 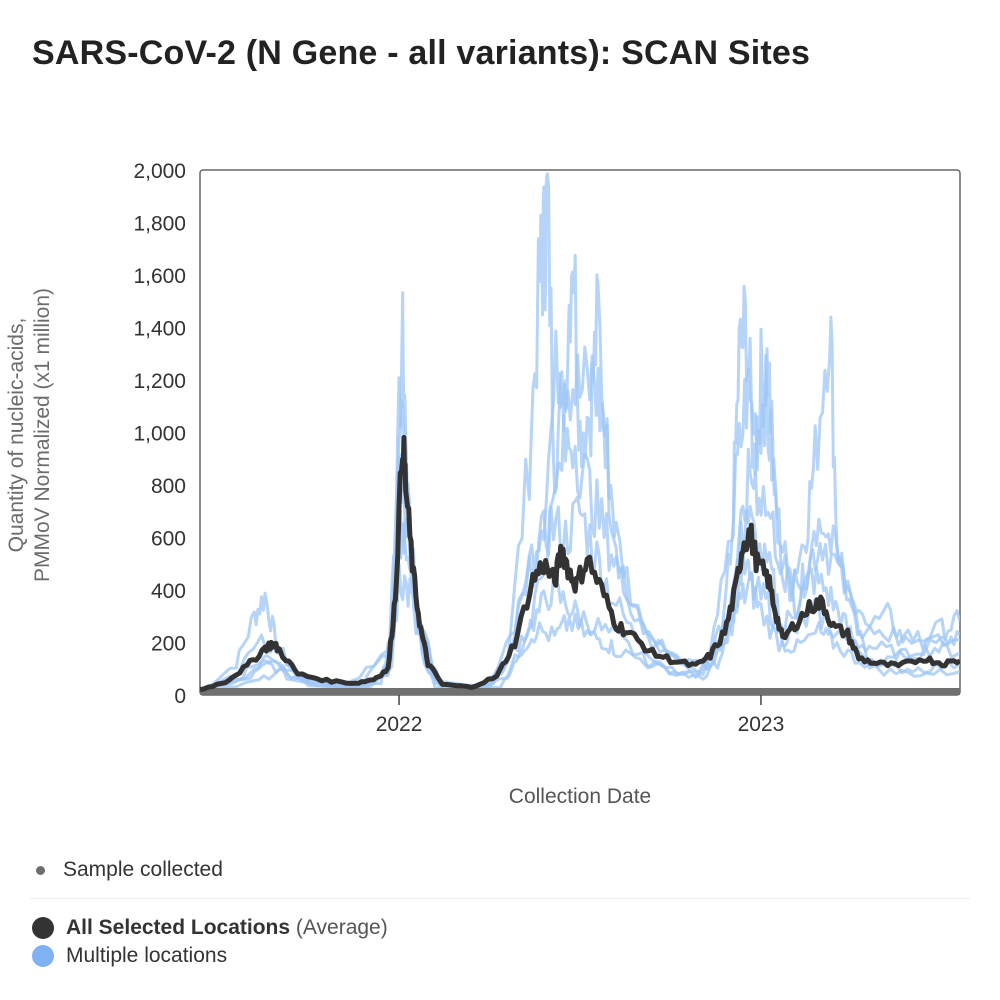 What do you see at coordinates (168, 486) in the screenshot?
I see `y-tick-label: 800` at bounding box center [168, 486].